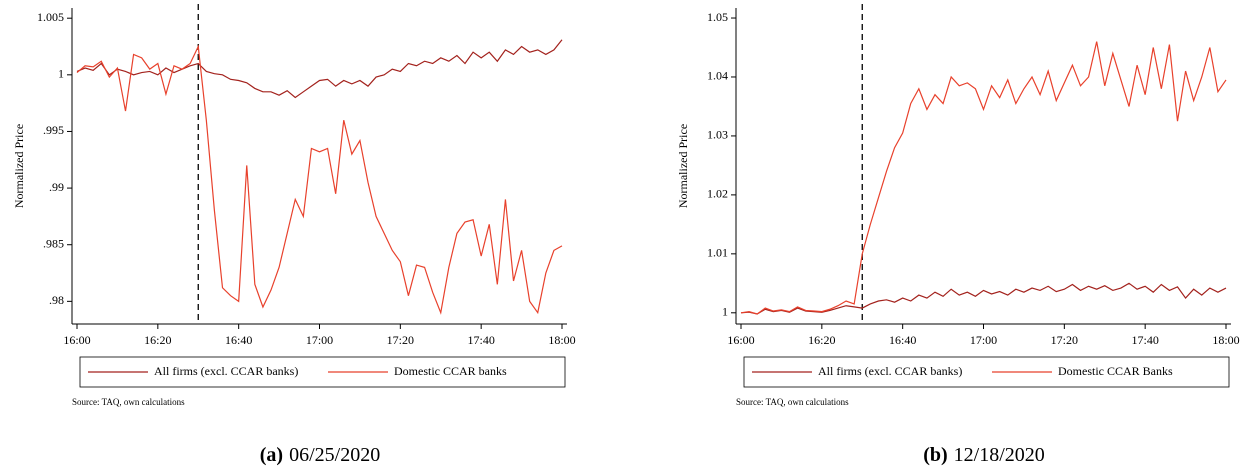  What do you see at coordinates (50, 17) in the screenshot?
I see `y-tick-label: 1.005` at bounding box center [50, 17].